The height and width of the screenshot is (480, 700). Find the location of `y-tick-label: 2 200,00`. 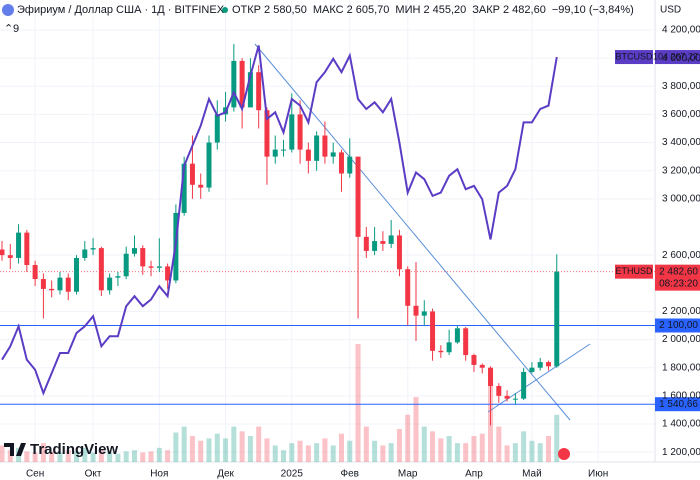

y-tick-label: 2 200,00 is located at coordinates (681, 311).